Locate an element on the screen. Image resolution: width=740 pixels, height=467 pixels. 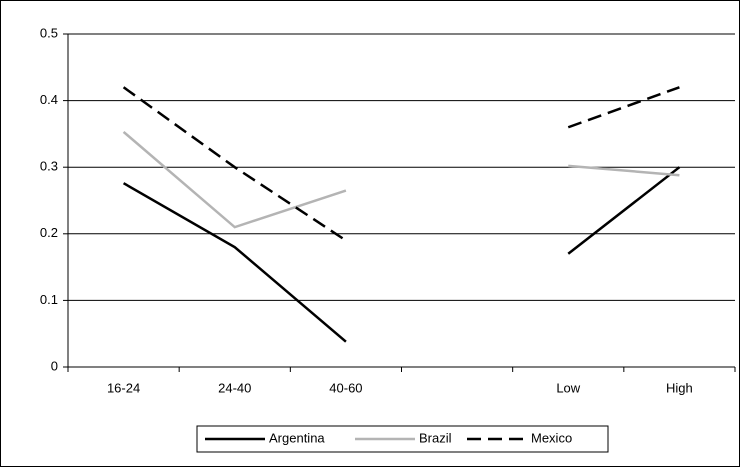
x-tick-label: 24-40 is located at coordinates (234, 387).